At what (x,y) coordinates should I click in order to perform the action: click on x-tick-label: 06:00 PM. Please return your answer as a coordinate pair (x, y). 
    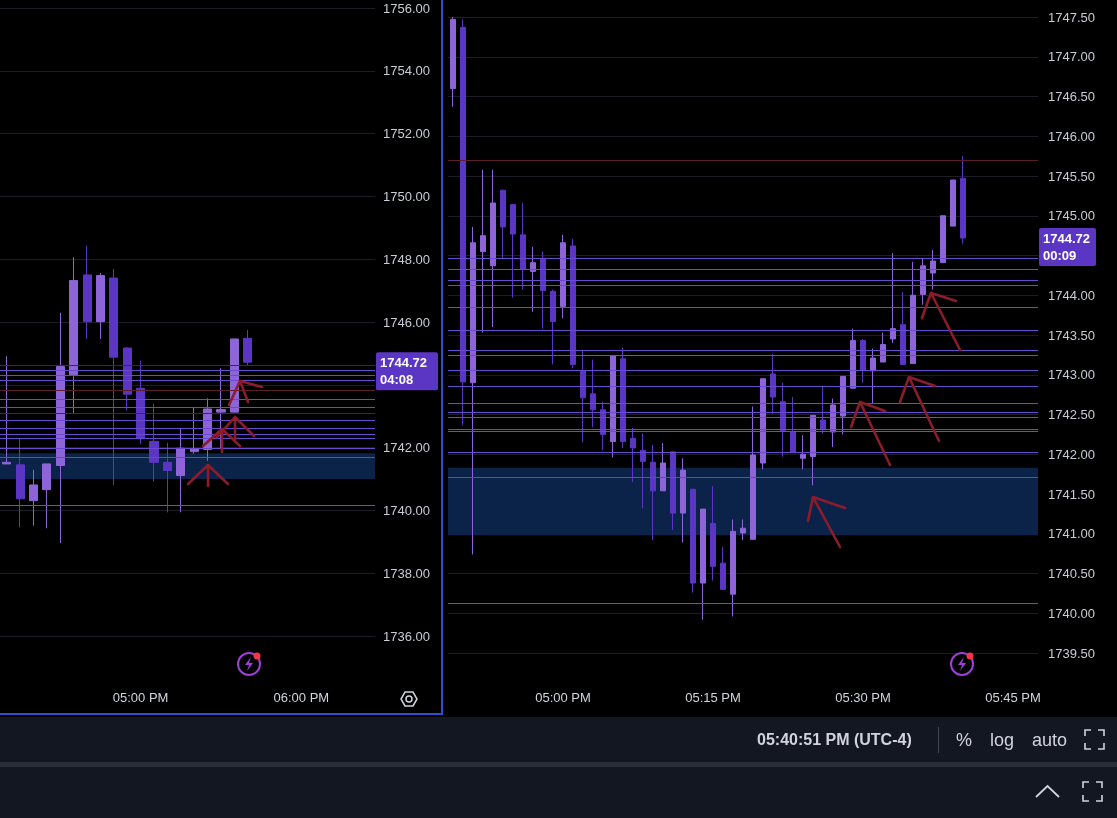
    Looking at the image, I should click on (301, 697).